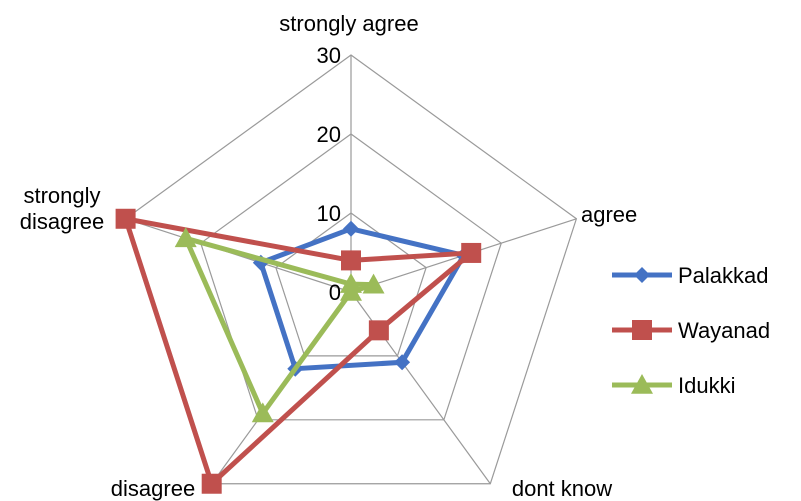 This screenshot has height=501, width=801. I want to click on legend-label: Wayanad, so click(724, 330).